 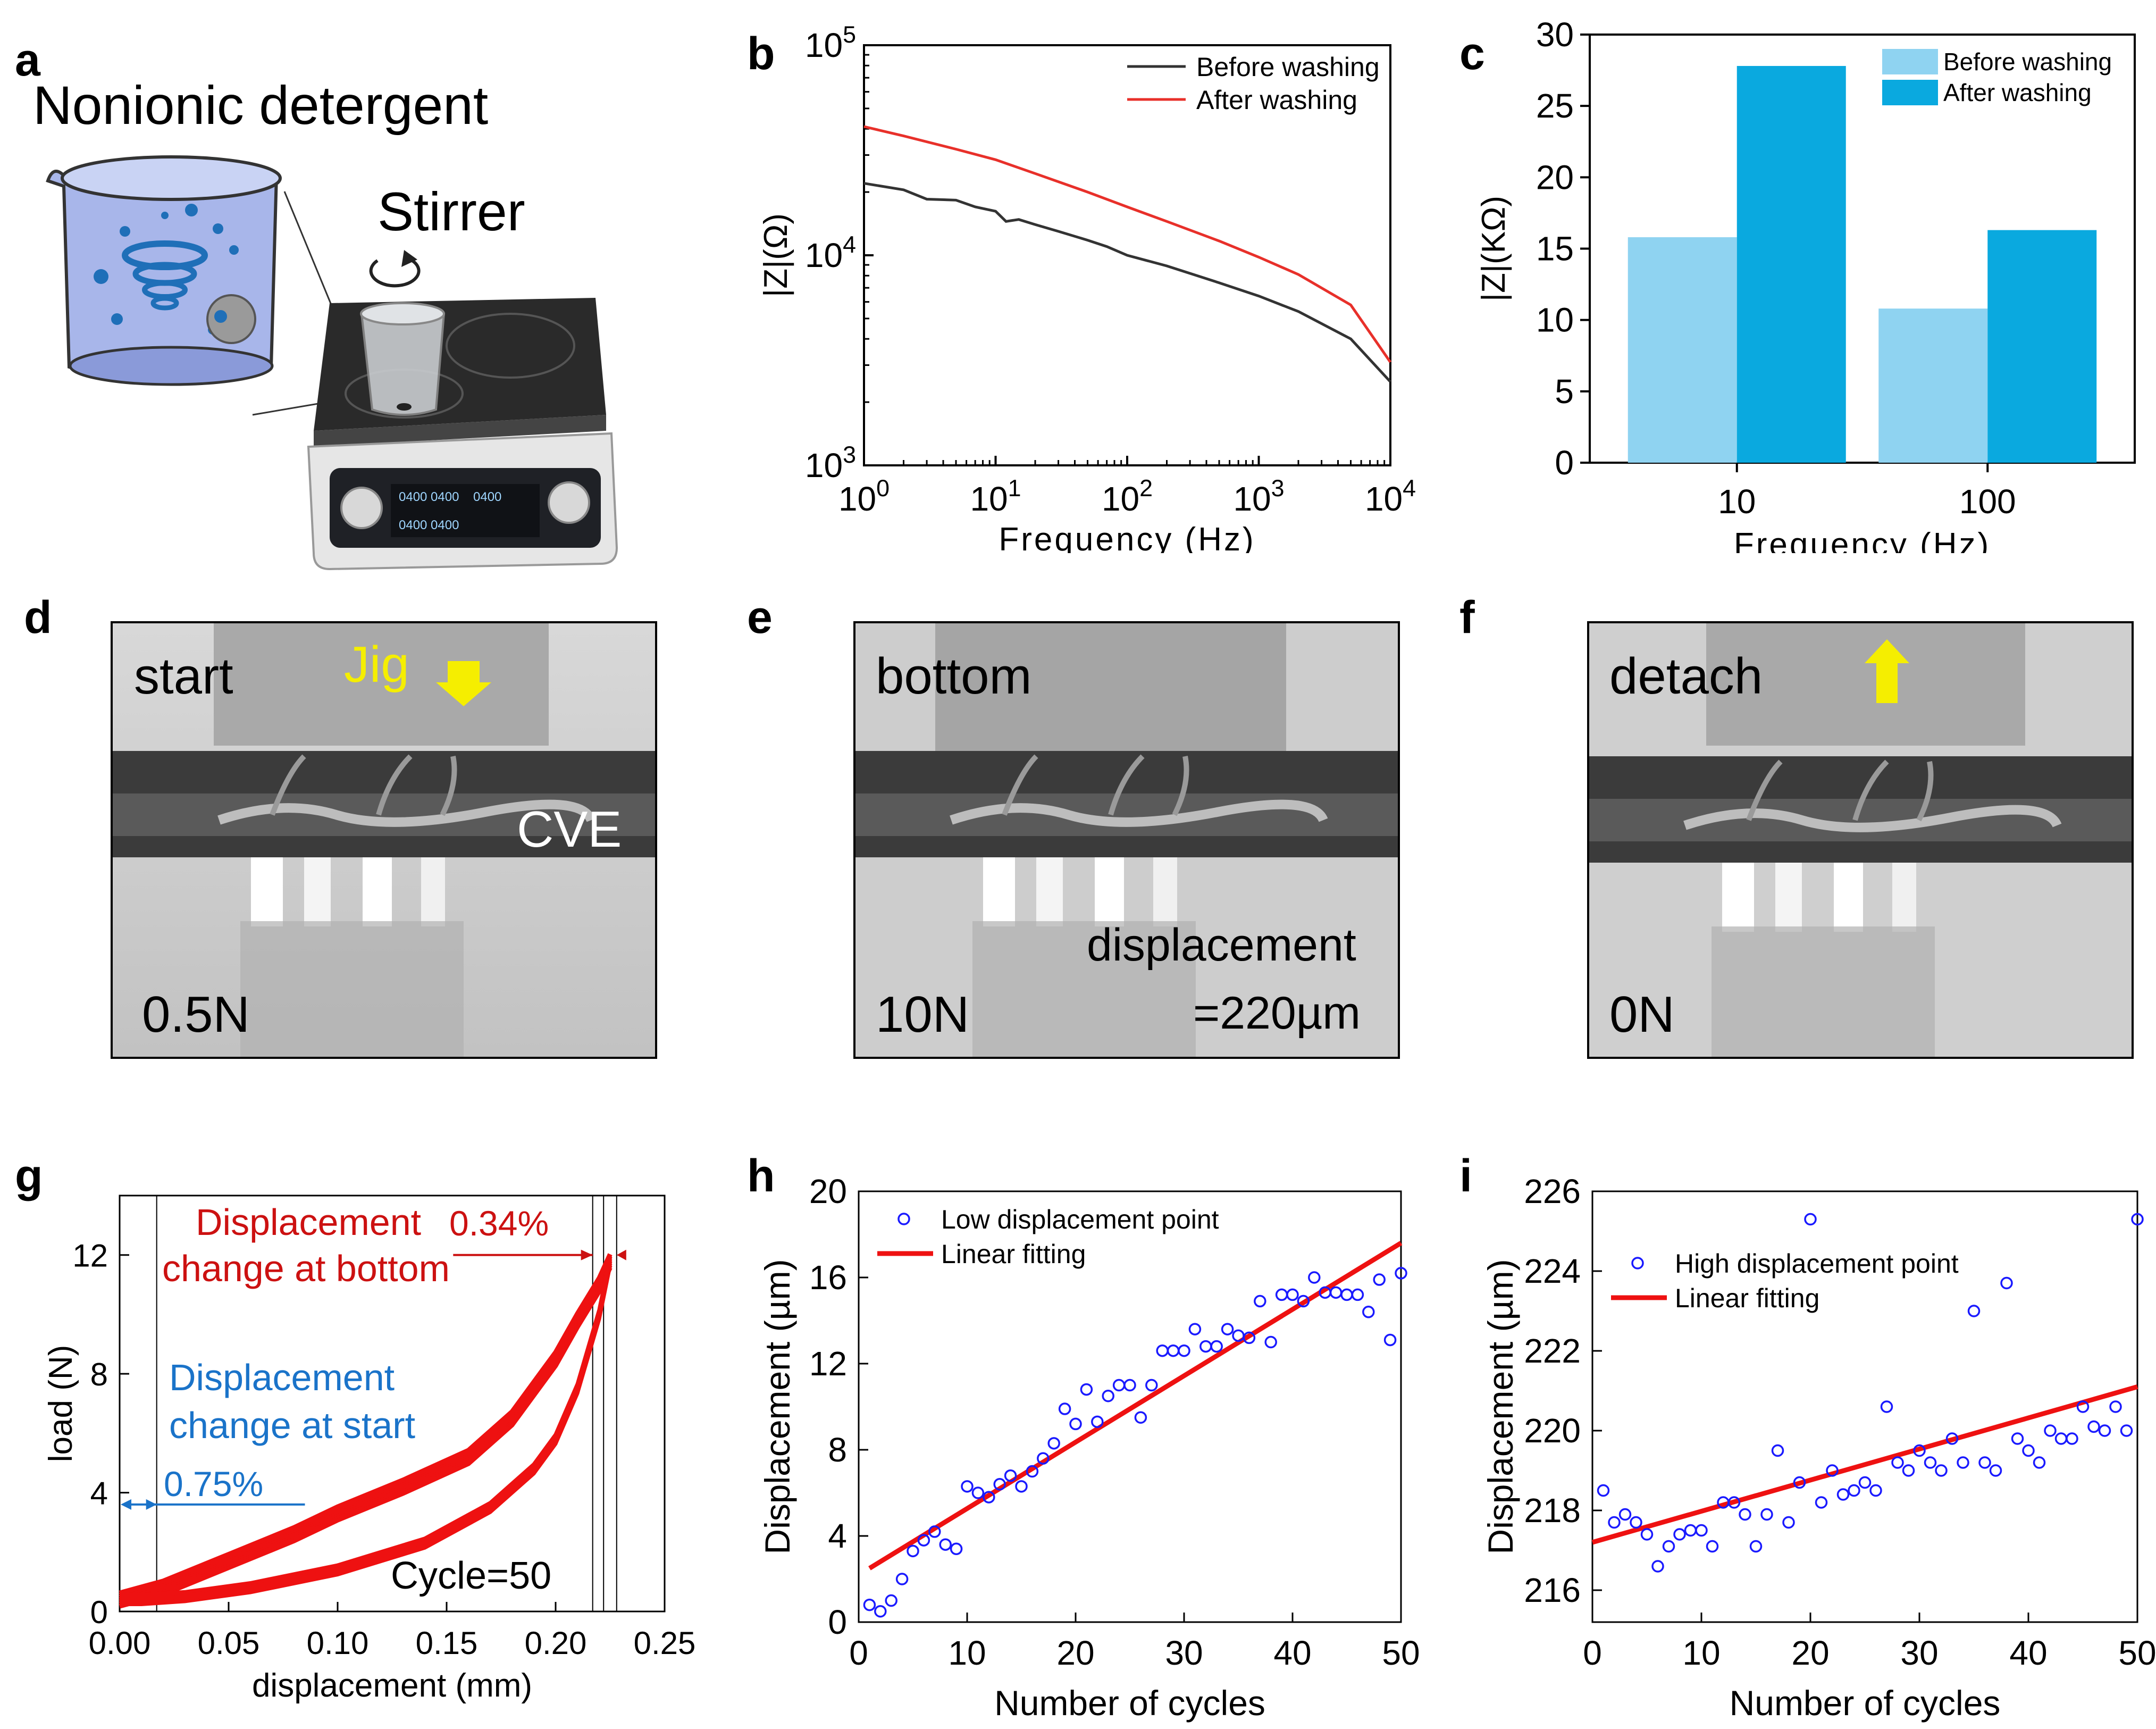 I want to click on g-annotation-start-pct: 0.75%, so click(x=214, y=1484).